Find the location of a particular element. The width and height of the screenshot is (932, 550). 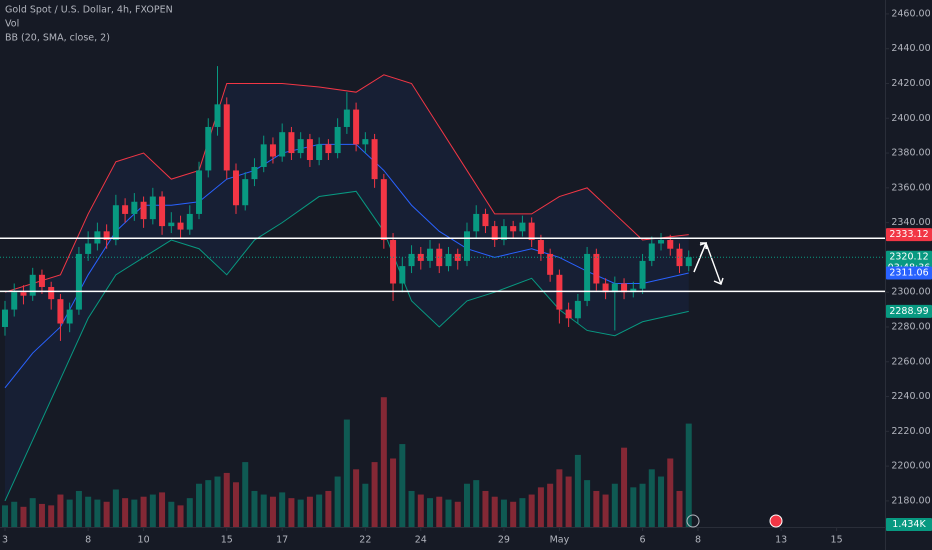

x-tick-label: 10 is located at coordinates (144, 540).